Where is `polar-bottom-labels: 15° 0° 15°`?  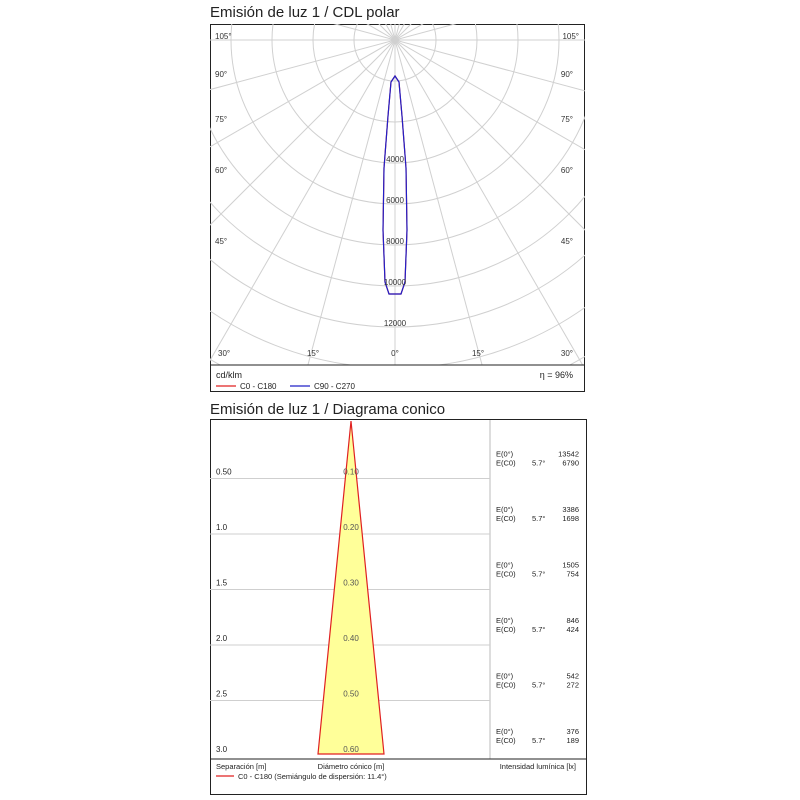
polar-bottom-labels: 15° 0° 15° is located at coordinates (395, 353).